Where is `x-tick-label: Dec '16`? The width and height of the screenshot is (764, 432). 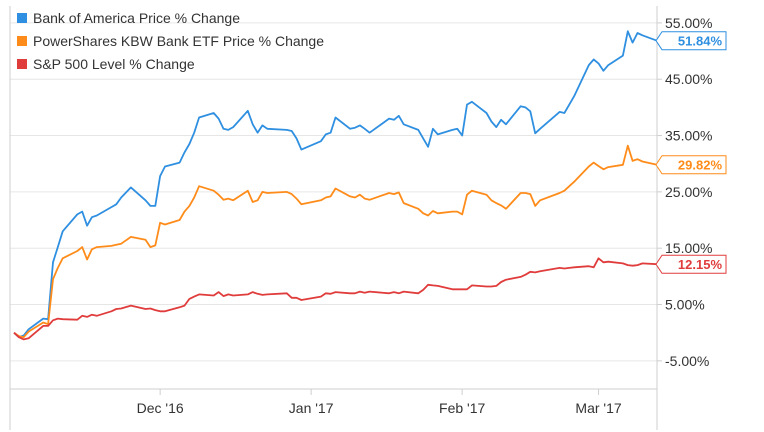
x-tick-label: Dec '16 is located at coordinates (160, 408).